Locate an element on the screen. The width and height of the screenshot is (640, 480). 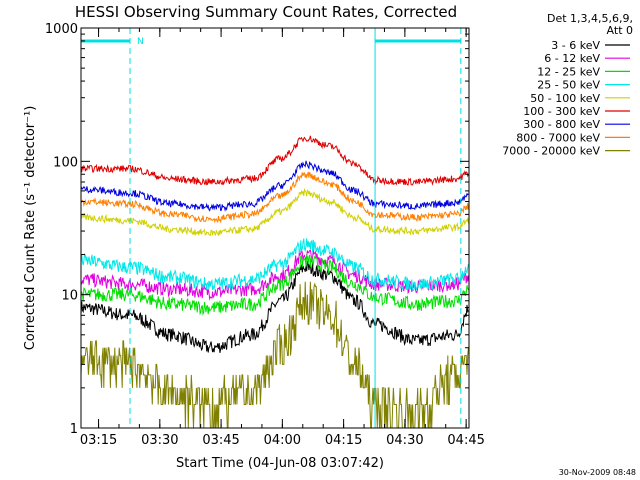
x-tick-label: 03:45 is located at coordinates (220, 440).